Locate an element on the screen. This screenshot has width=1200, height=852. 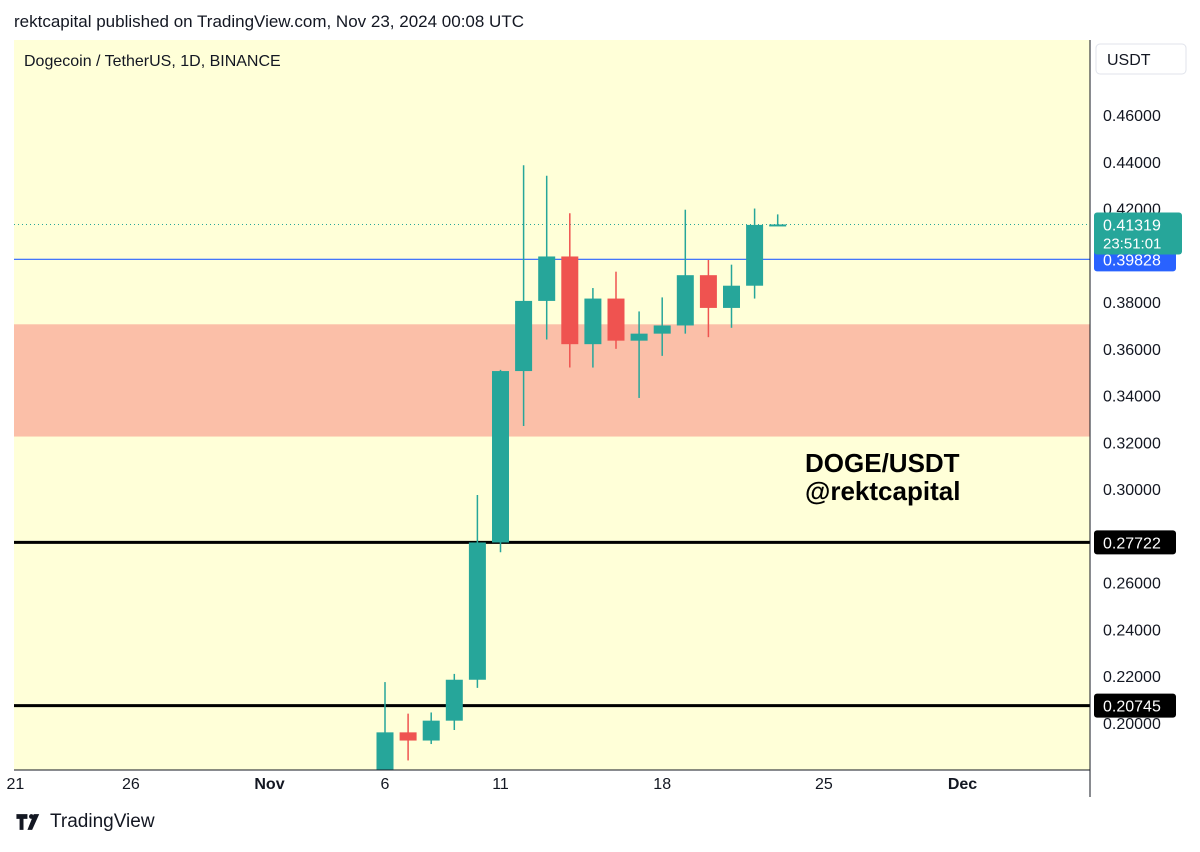
time-tick-label: 18 is located at coordinates (662, 784).